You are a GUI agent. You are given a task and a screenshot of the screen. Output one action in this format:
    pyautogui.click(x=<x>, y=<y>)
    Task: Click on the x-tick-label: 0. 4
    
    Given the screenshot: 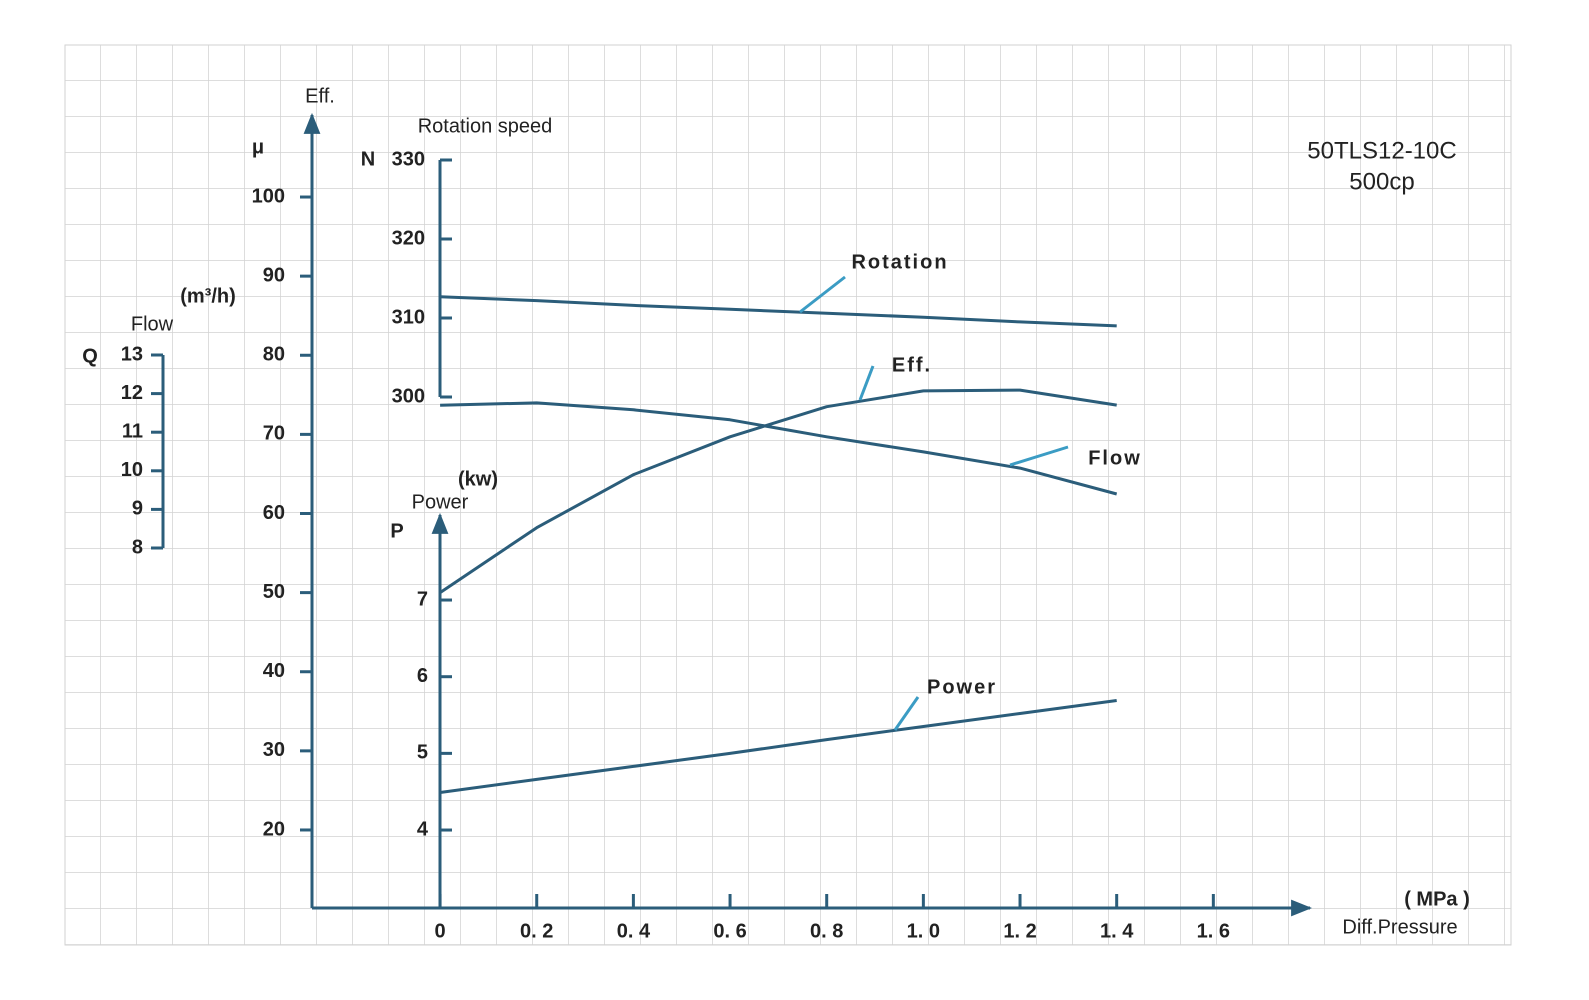 What is the action you would take?
    pyautogui.click(x=634, y=931)
    